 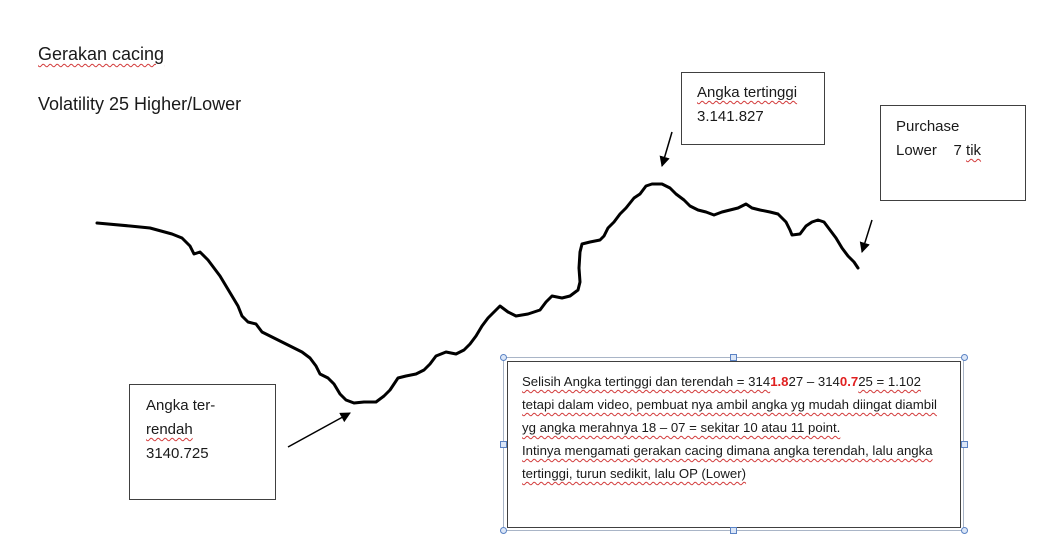 I want to click on resize-handle-bottom, so click(x=733, y=530).